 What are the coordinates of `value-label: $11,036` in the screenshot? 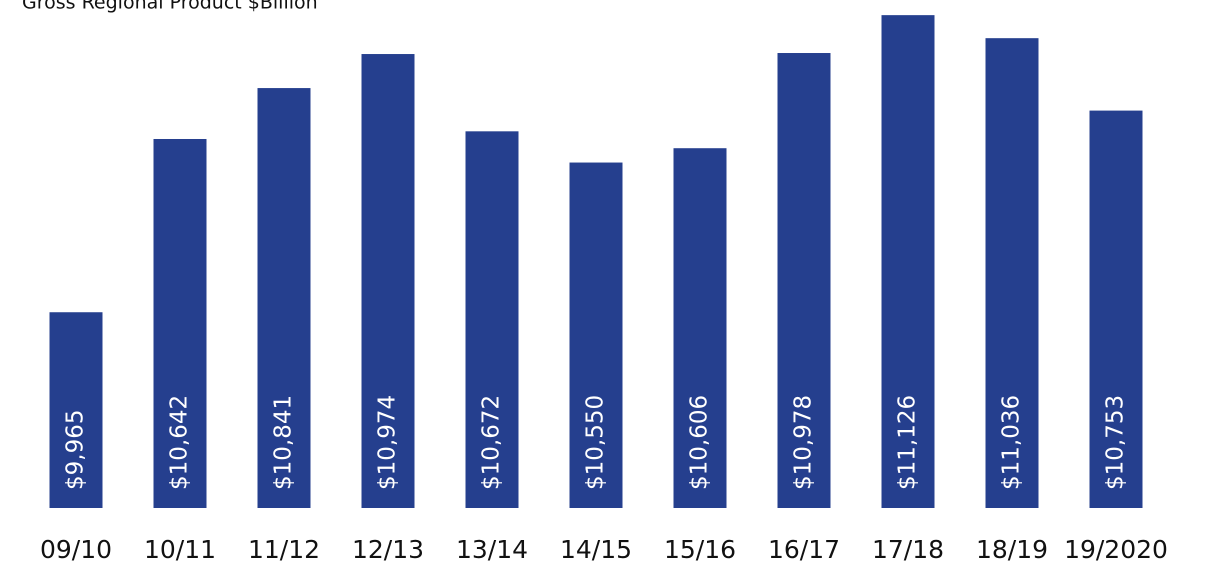 It's located at (1012, 442).